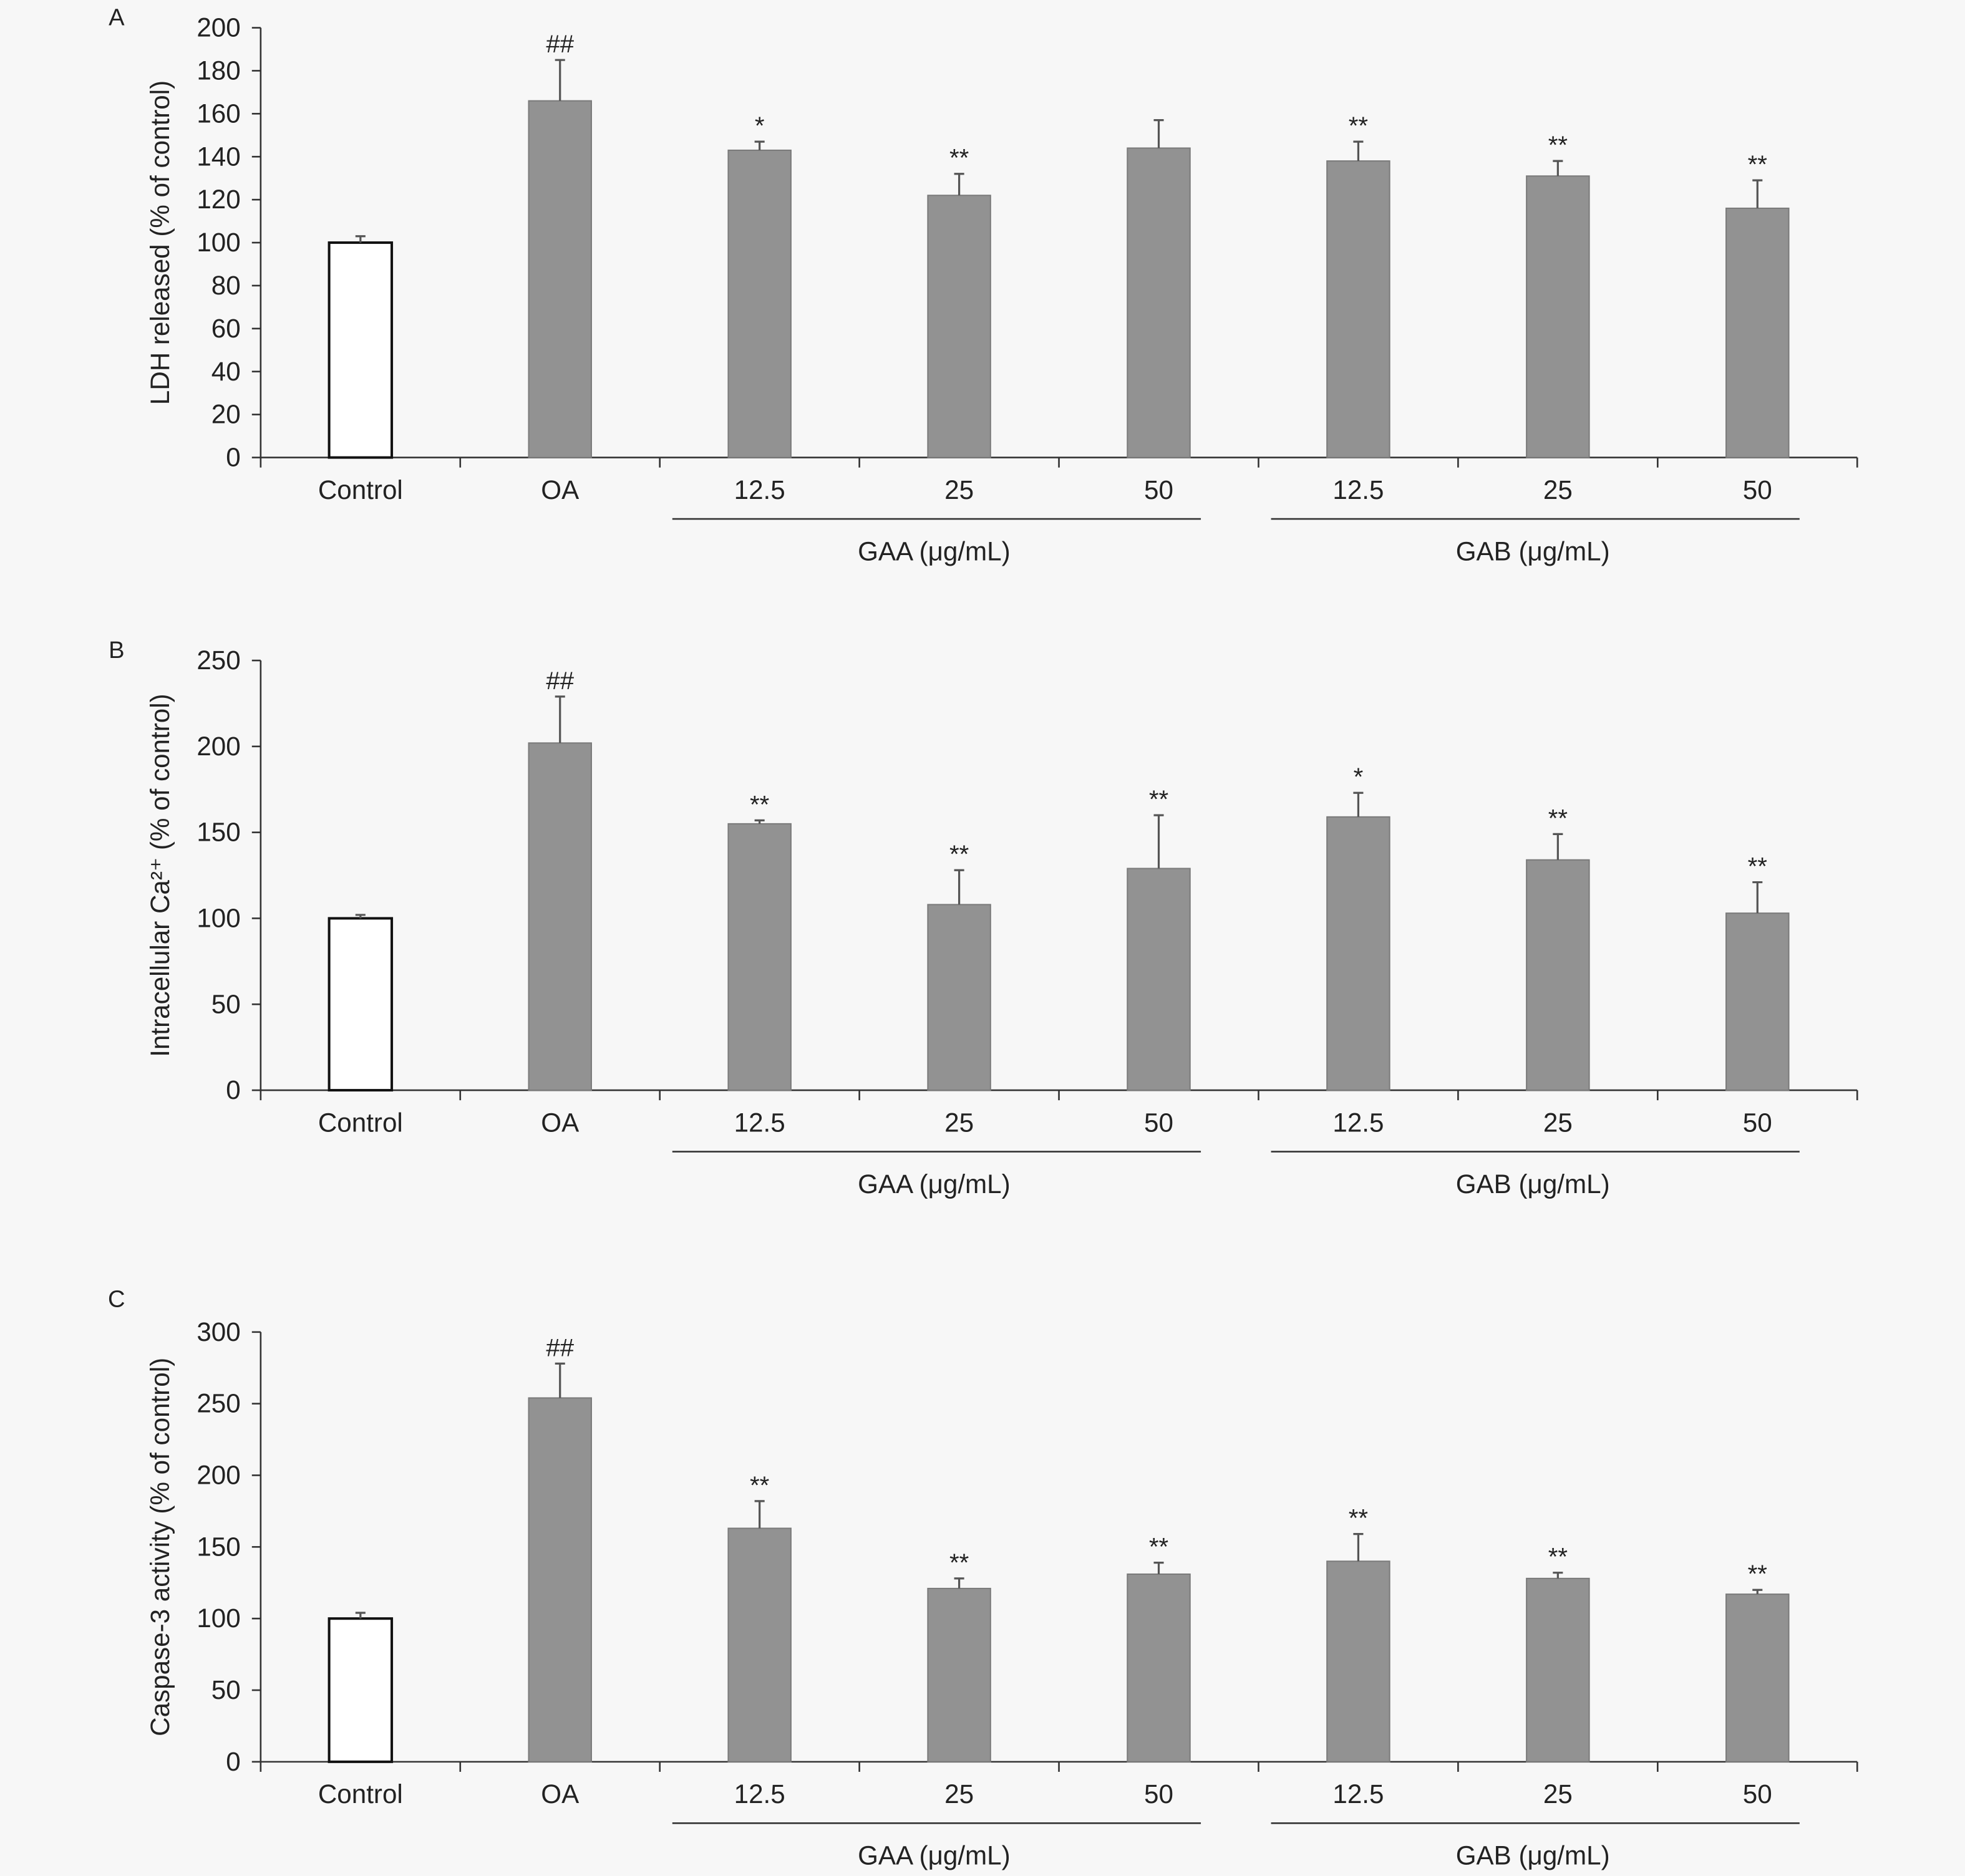 Image resolution: width=1965 pixels, height=1876 pixels. I want to click on y-tick-label: 180, so click(218, 70).